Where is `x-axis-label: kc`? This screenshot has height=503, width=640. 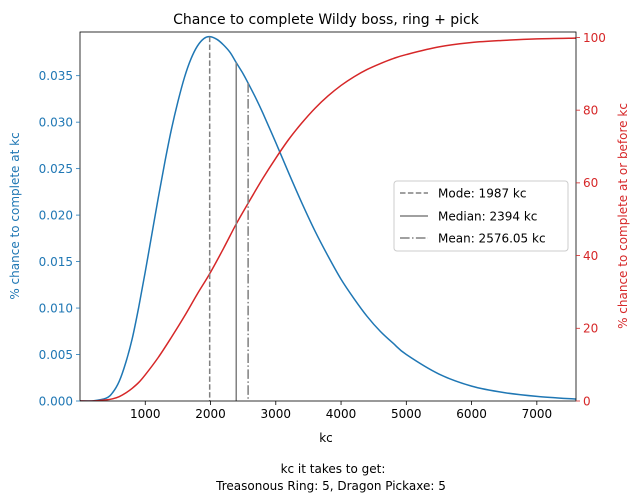 x-axis-label: kc is located at coordinates (326, 438).